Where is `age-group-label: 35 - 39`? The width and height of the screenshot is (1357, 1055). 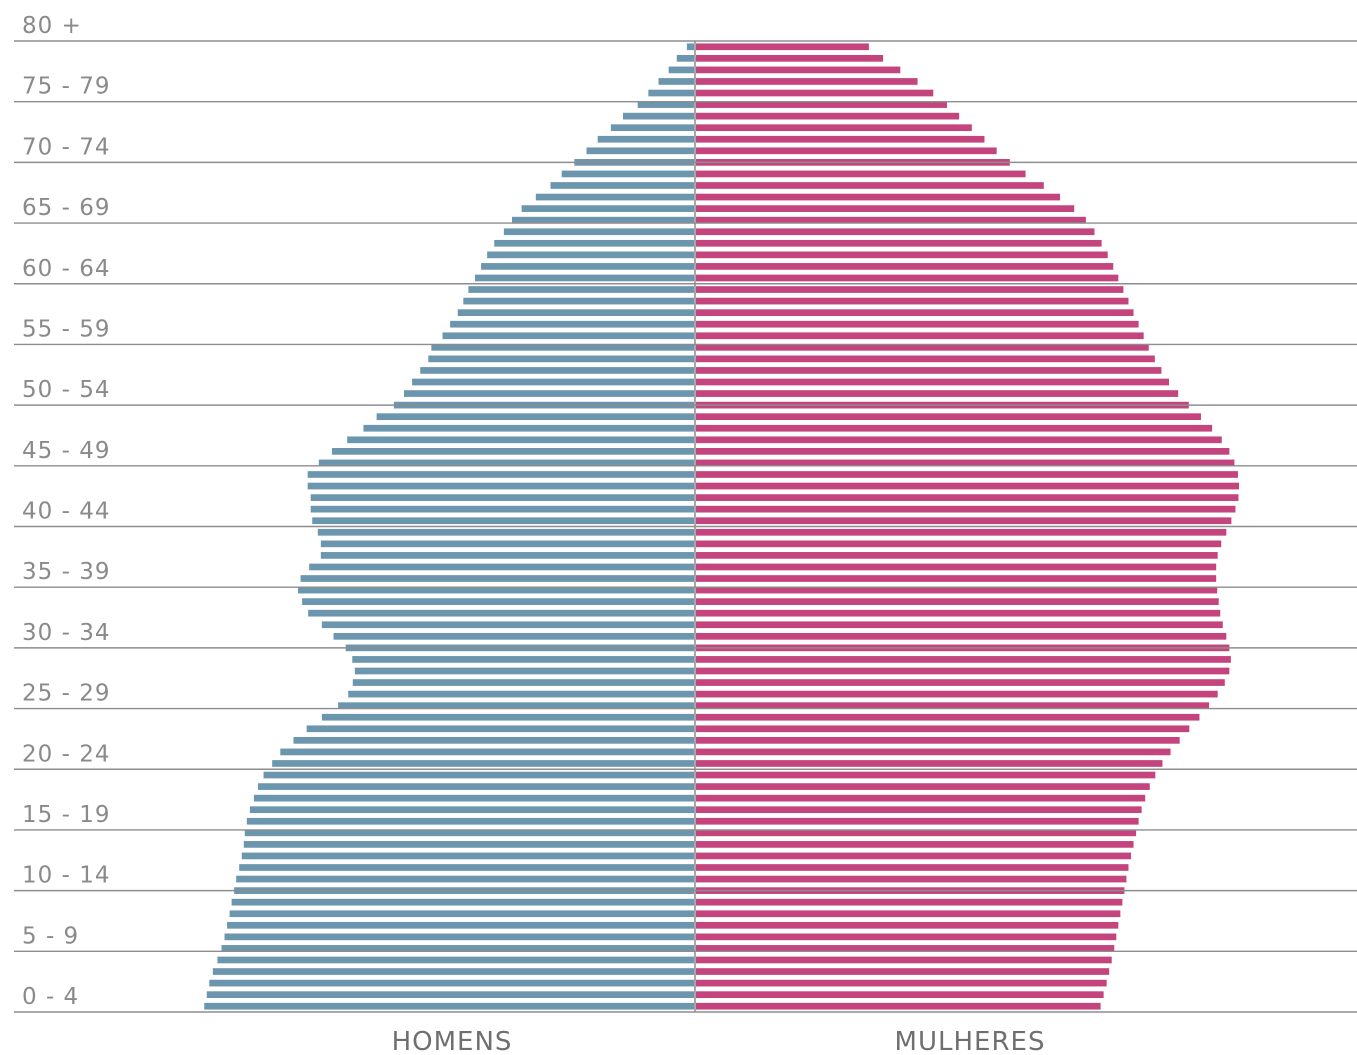 age-group-label: 35 - 39 is located at coordinates (66, 572).